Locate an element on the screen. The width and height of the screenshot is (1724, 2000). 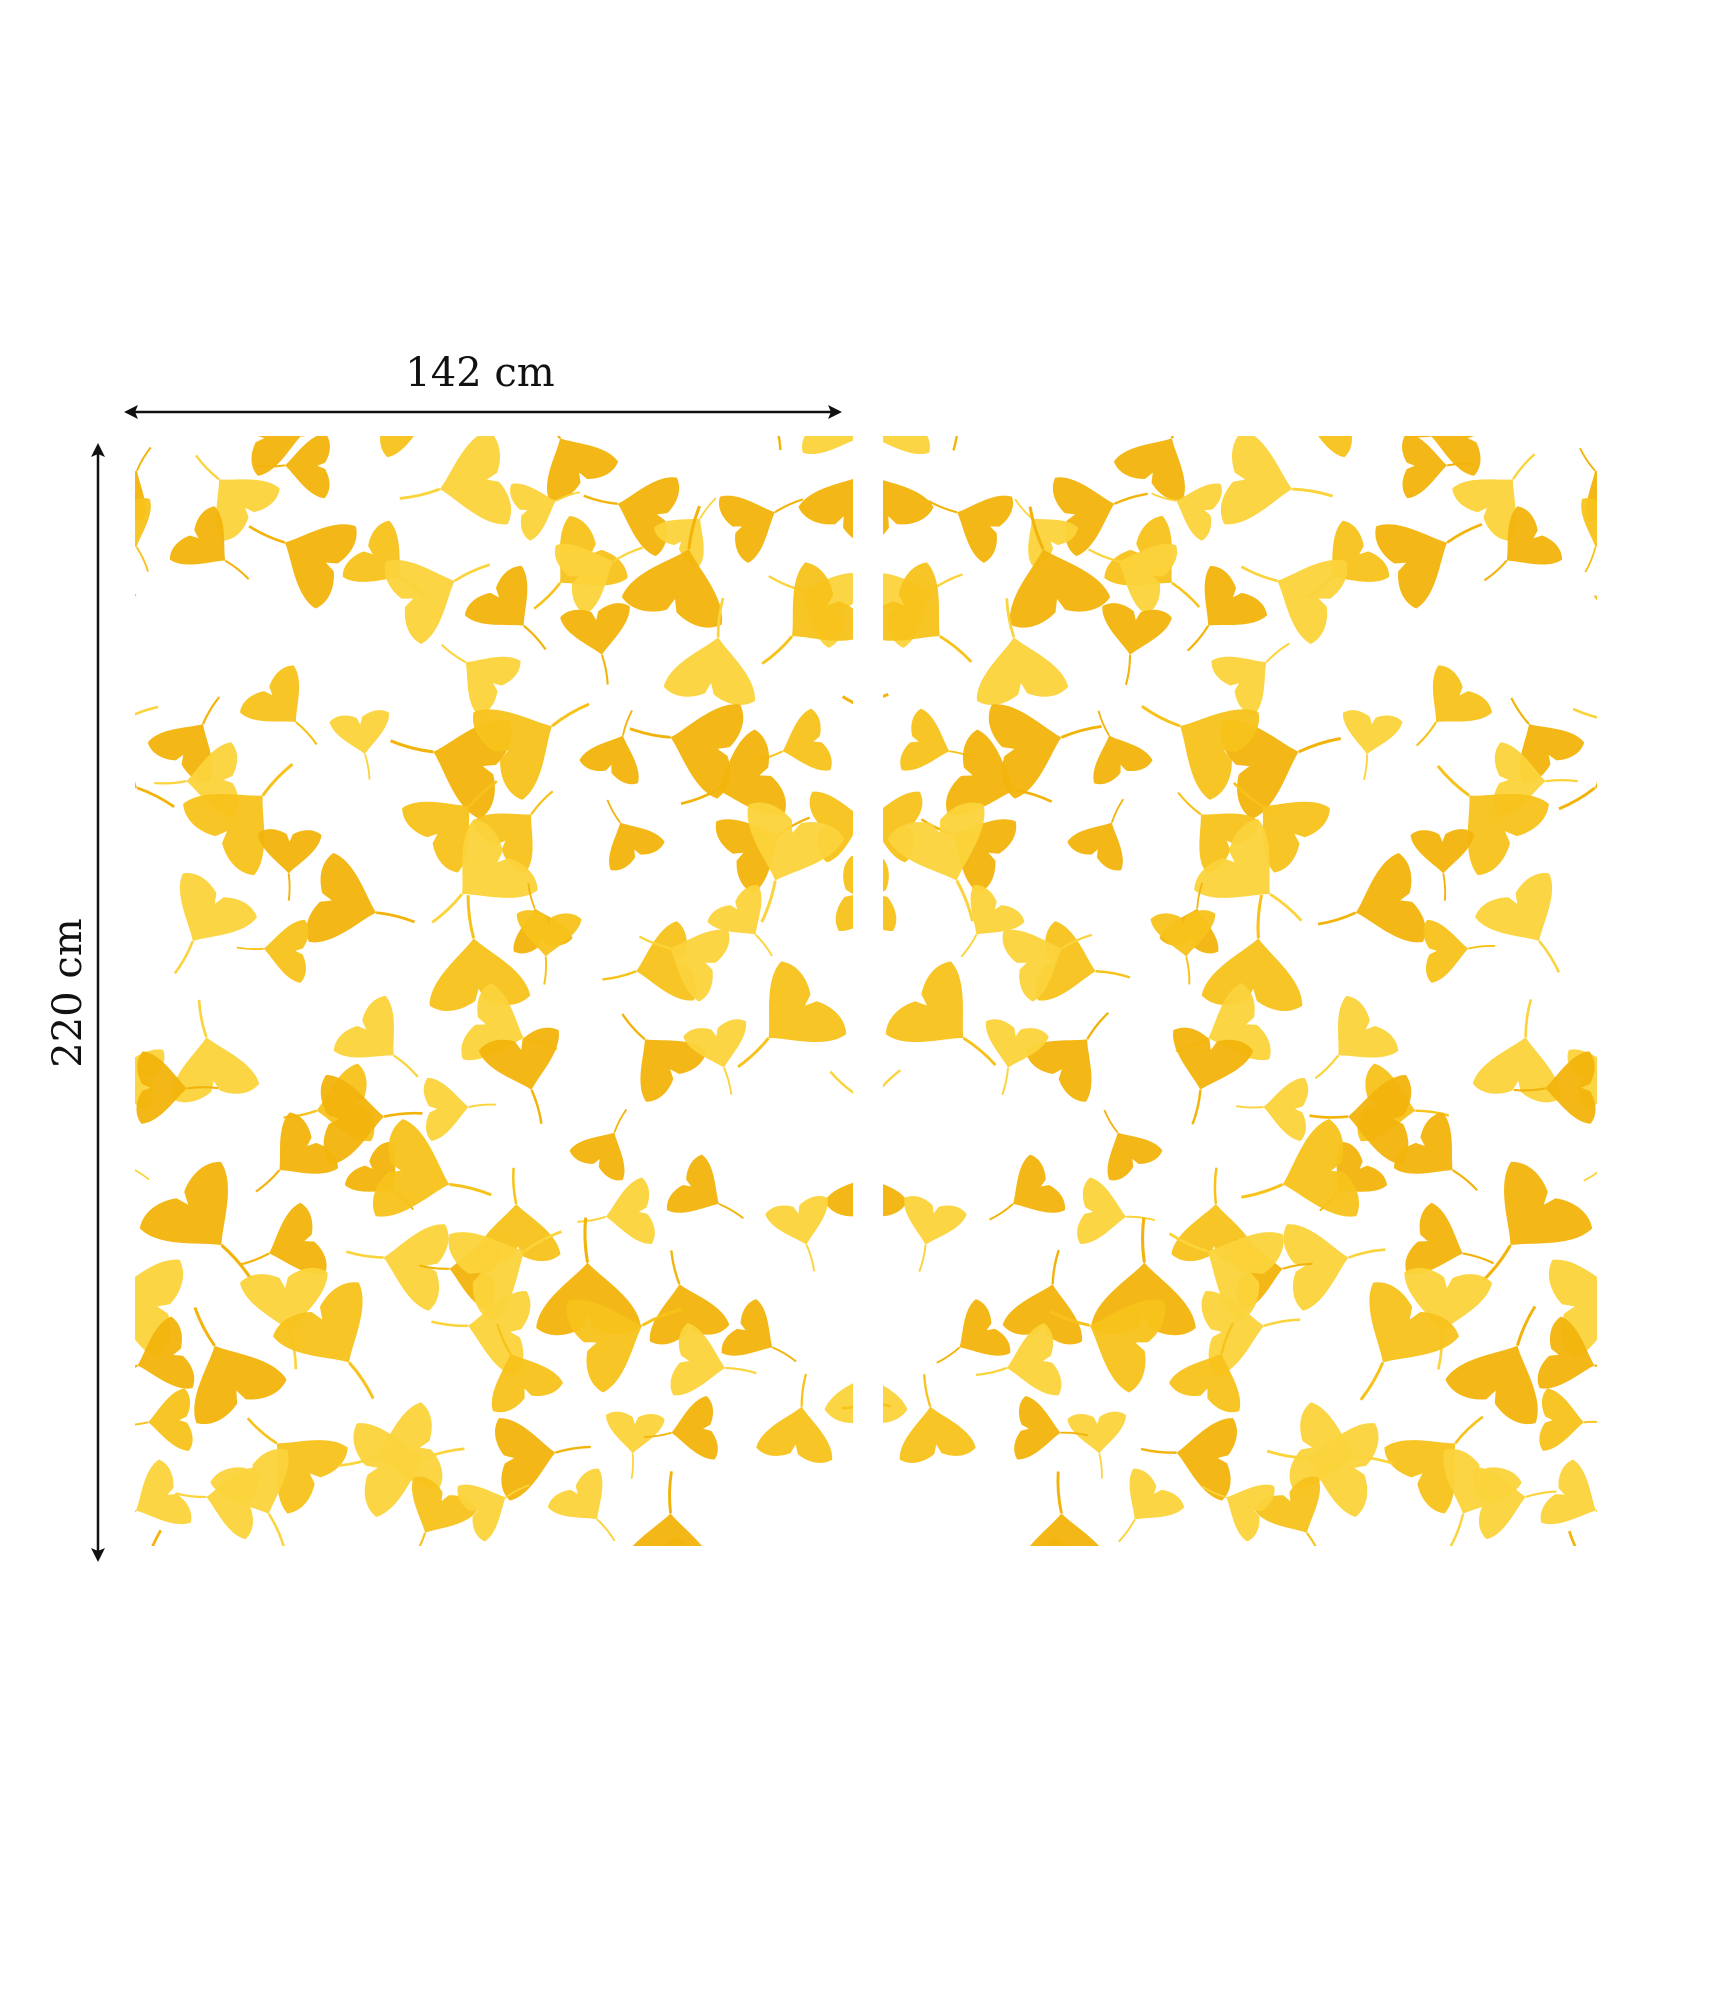
width-dimension-label: 142 cm is located at coordinates (480, 373).